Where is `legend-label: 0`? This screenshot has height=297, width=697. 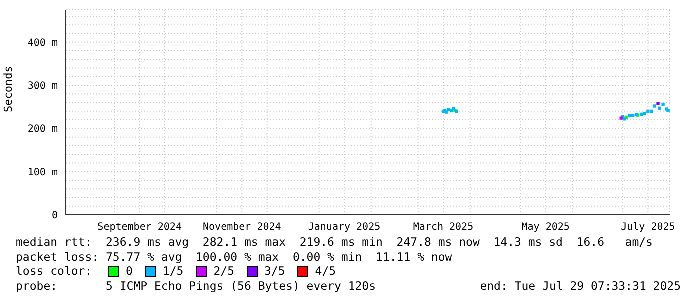
legend-label: 0 is located at coordinates (129, 271).